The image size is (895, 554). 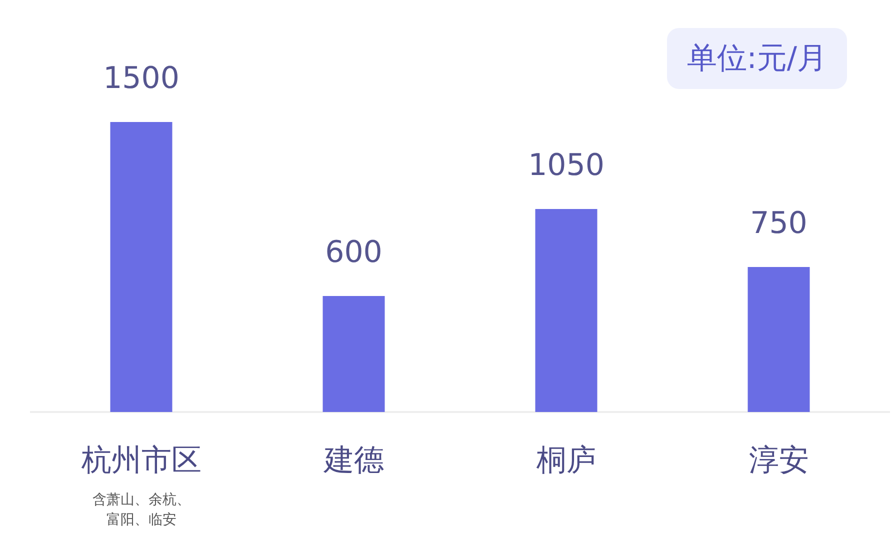 I want to click on x-tick-label: 桐庐, so click(x=566, y=461).